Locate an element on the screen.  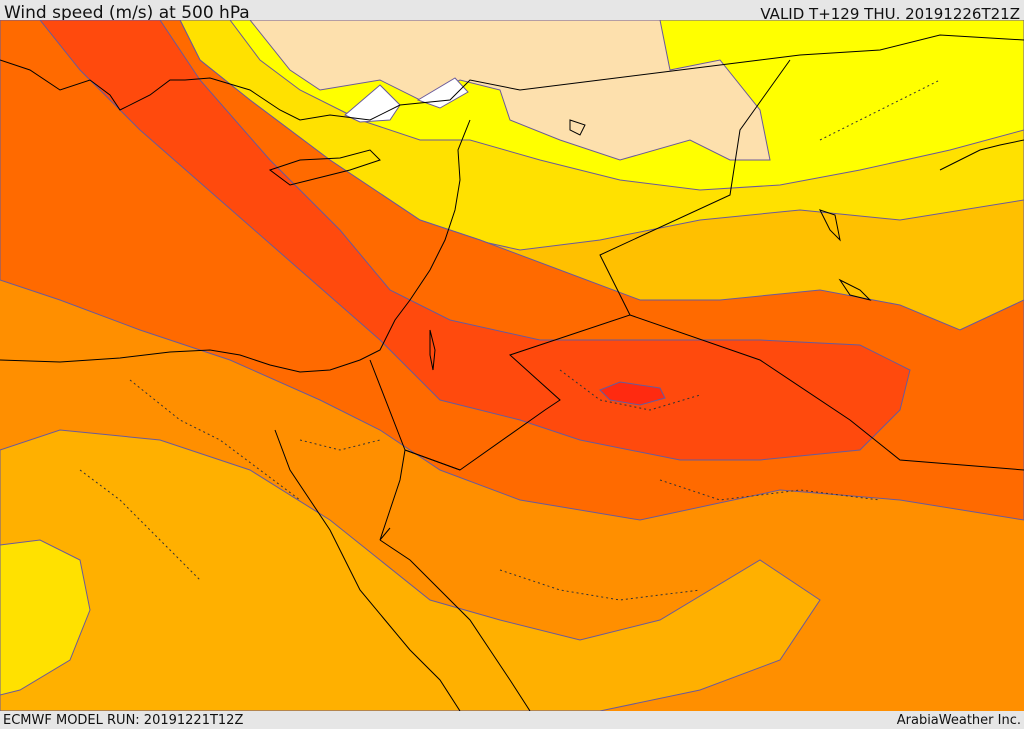
valid-time: VALID T+129 THU. 20191226T21Z is located at coordinates (890, 14).